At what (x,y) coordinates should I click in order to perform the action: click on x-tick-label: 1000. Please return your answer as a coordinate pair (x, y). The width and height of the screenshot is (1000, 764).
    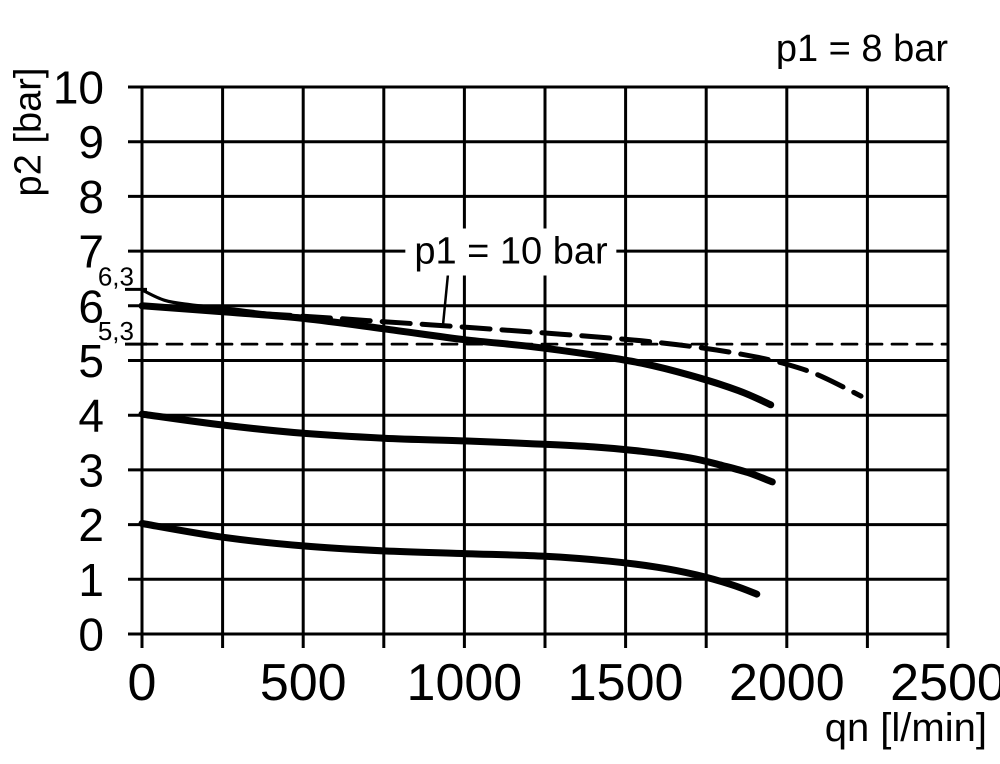
    Looking at the image, I should click on (465, 683).